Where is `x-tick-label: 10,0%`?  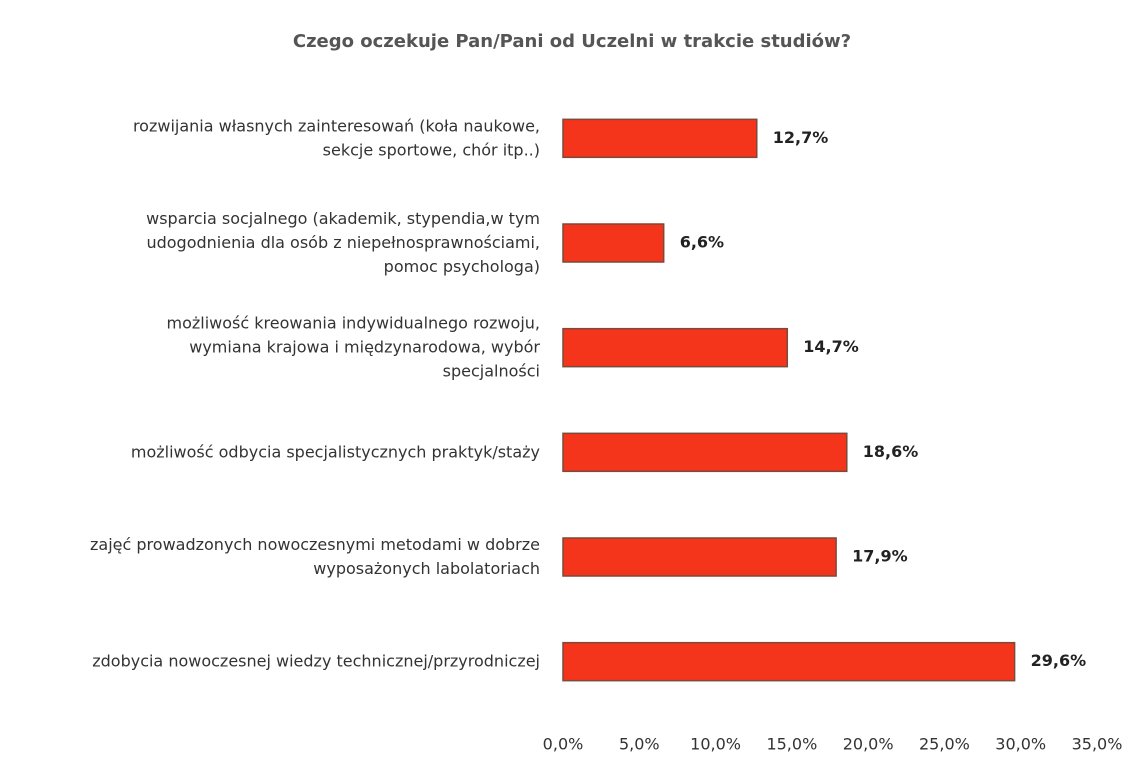
x-tick-label: 10,0% is located at coordinates (715, 744).